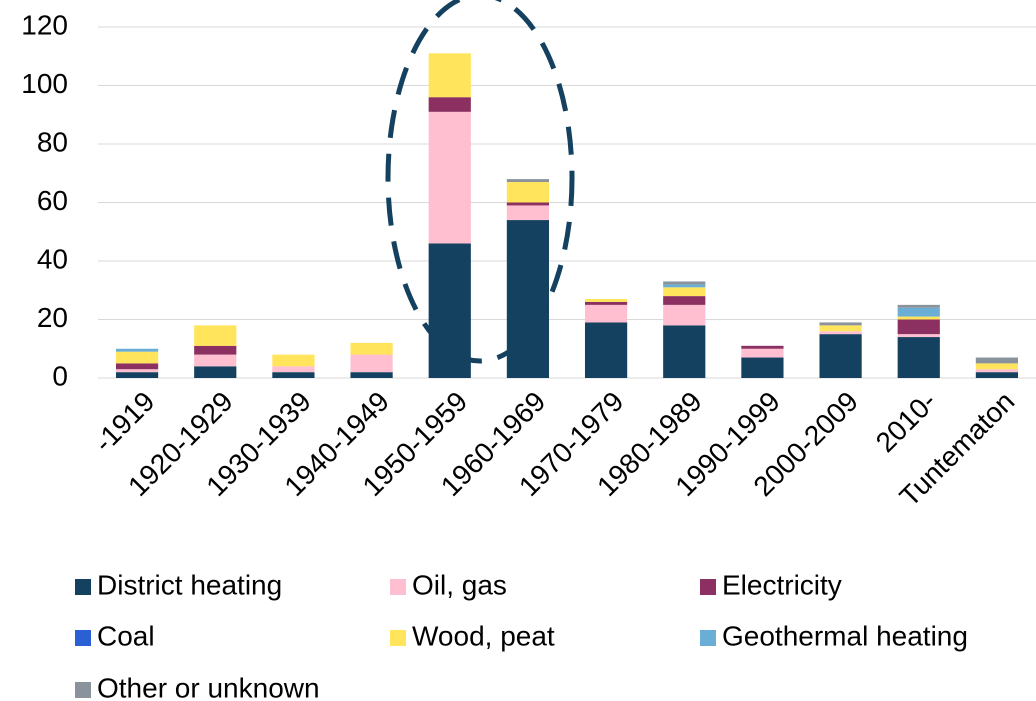  What do you see at coordinates (52, 317) in the screenshot?
I see `y-tick-label: 20` at bounding box center [52, 317].